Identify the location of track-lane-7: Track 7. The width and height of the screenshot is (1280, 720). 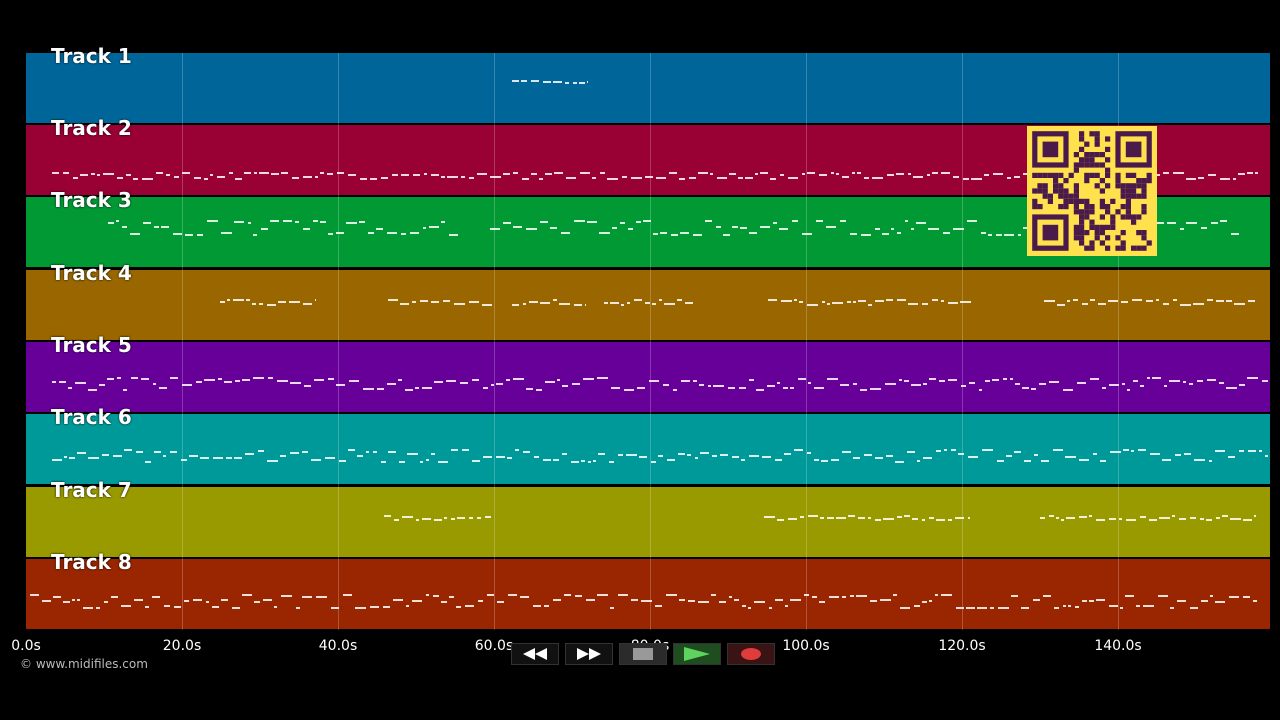
(648, 517).